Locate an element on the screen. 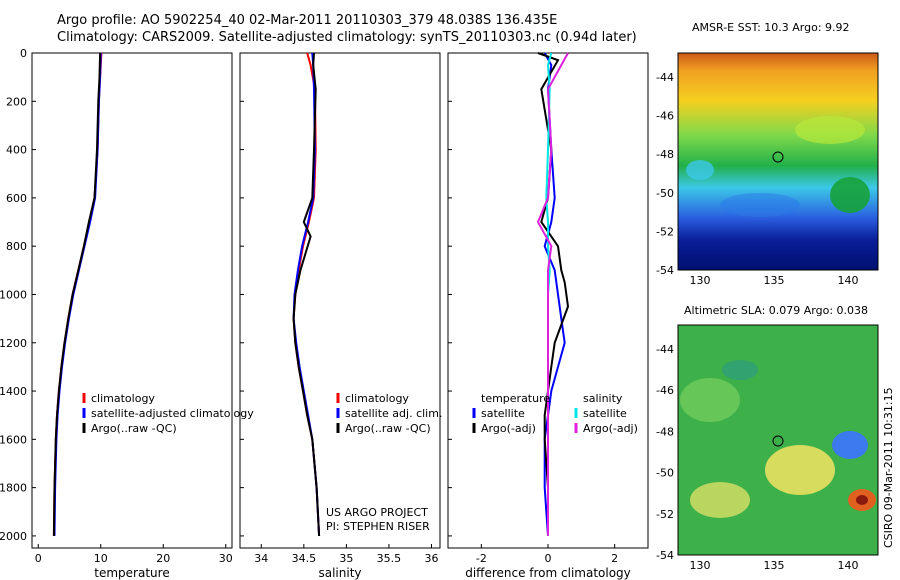  sla-map is located at coordinates (778, 440).